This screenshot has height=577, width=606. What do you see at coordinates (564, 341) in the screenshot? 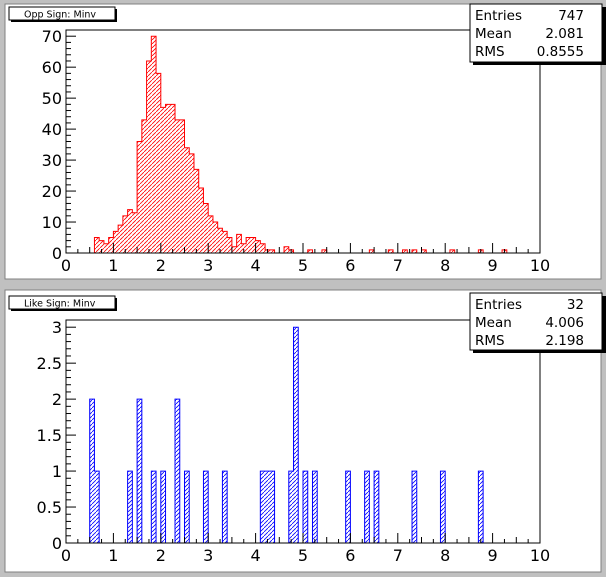
I see `stats-value-rms: 2.198` at bounding box center [564, 341].